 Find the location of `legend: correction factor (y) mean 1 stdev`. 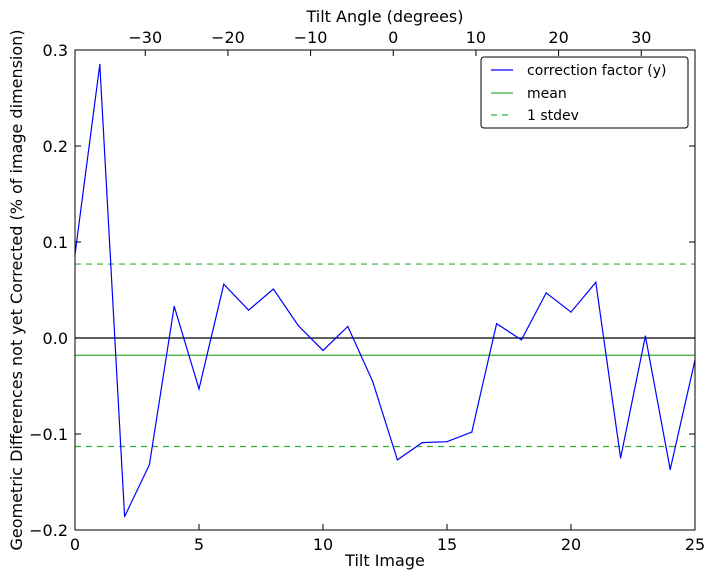

legend: correction factor (y) mean 1 stdev is located at coordinates (584, 92).